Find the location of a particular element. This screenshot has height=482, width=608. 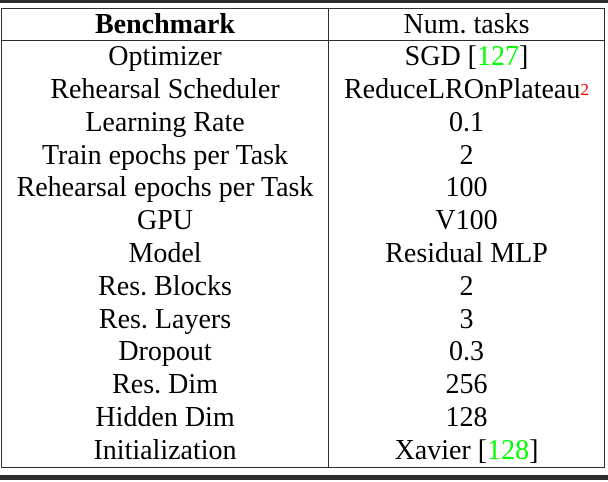

row-label: Train epochs per Task is located at coordinates (165, 155).